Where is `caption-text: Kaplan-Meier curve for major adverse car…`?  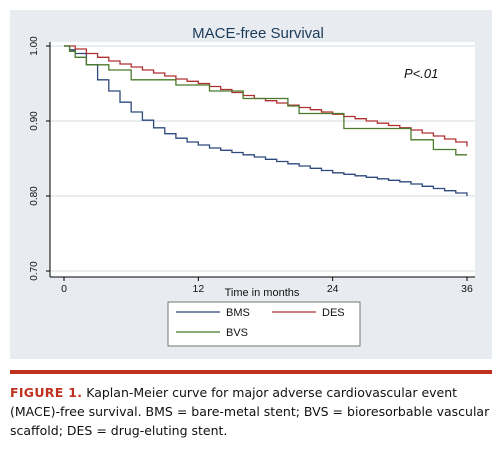
caption-text: Kaplan-Meier curve for major adverse car… is located at coordinates (250, 411).